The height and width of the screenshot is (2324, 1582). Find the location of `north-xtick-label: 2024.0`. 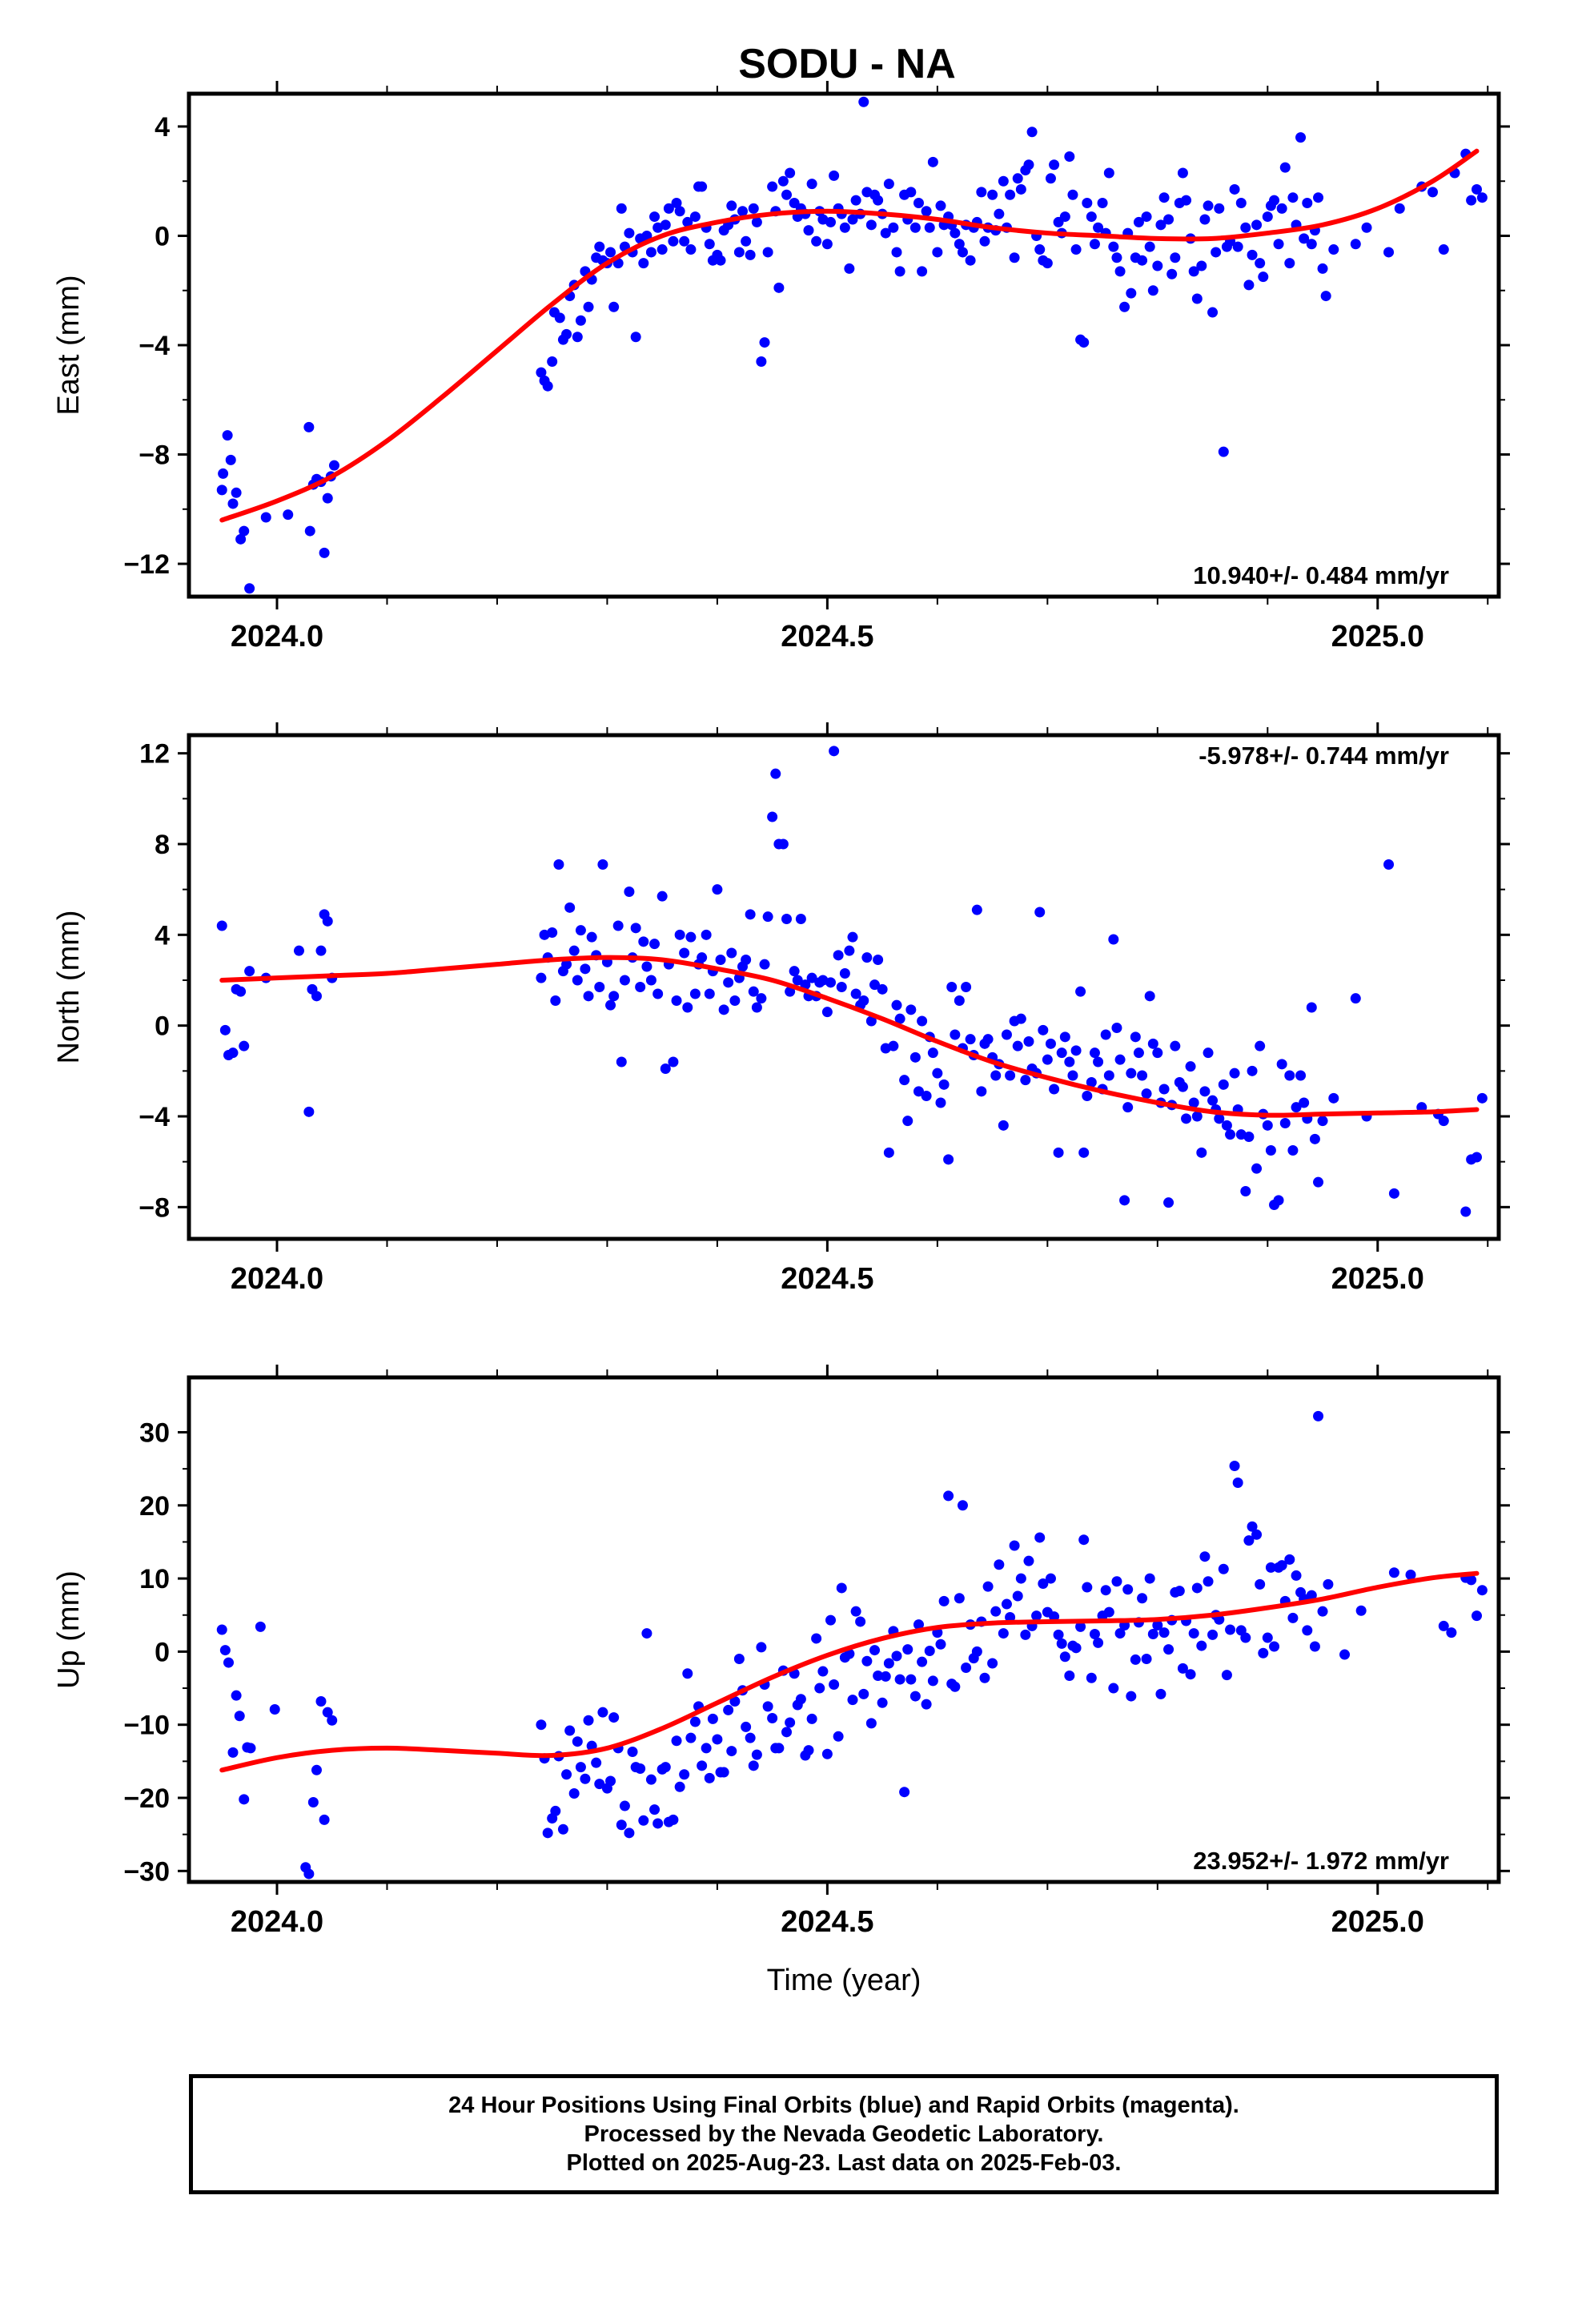

north-xtick-label: 2024.0 is located at coordinates (277, 1279).